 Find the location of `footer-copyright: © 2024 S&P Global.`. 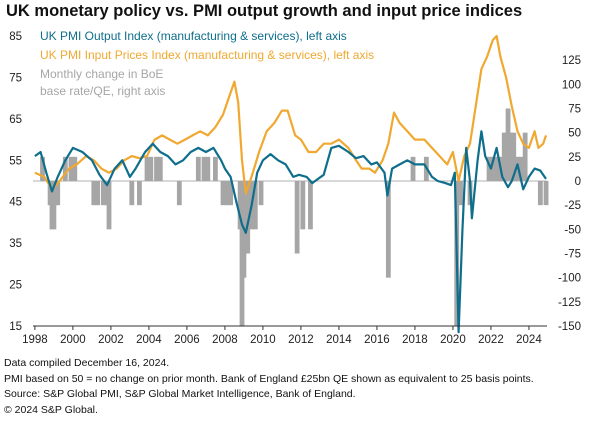

footer-copyright: © 2024 S&P Global. is located at coordinates (51, 409).